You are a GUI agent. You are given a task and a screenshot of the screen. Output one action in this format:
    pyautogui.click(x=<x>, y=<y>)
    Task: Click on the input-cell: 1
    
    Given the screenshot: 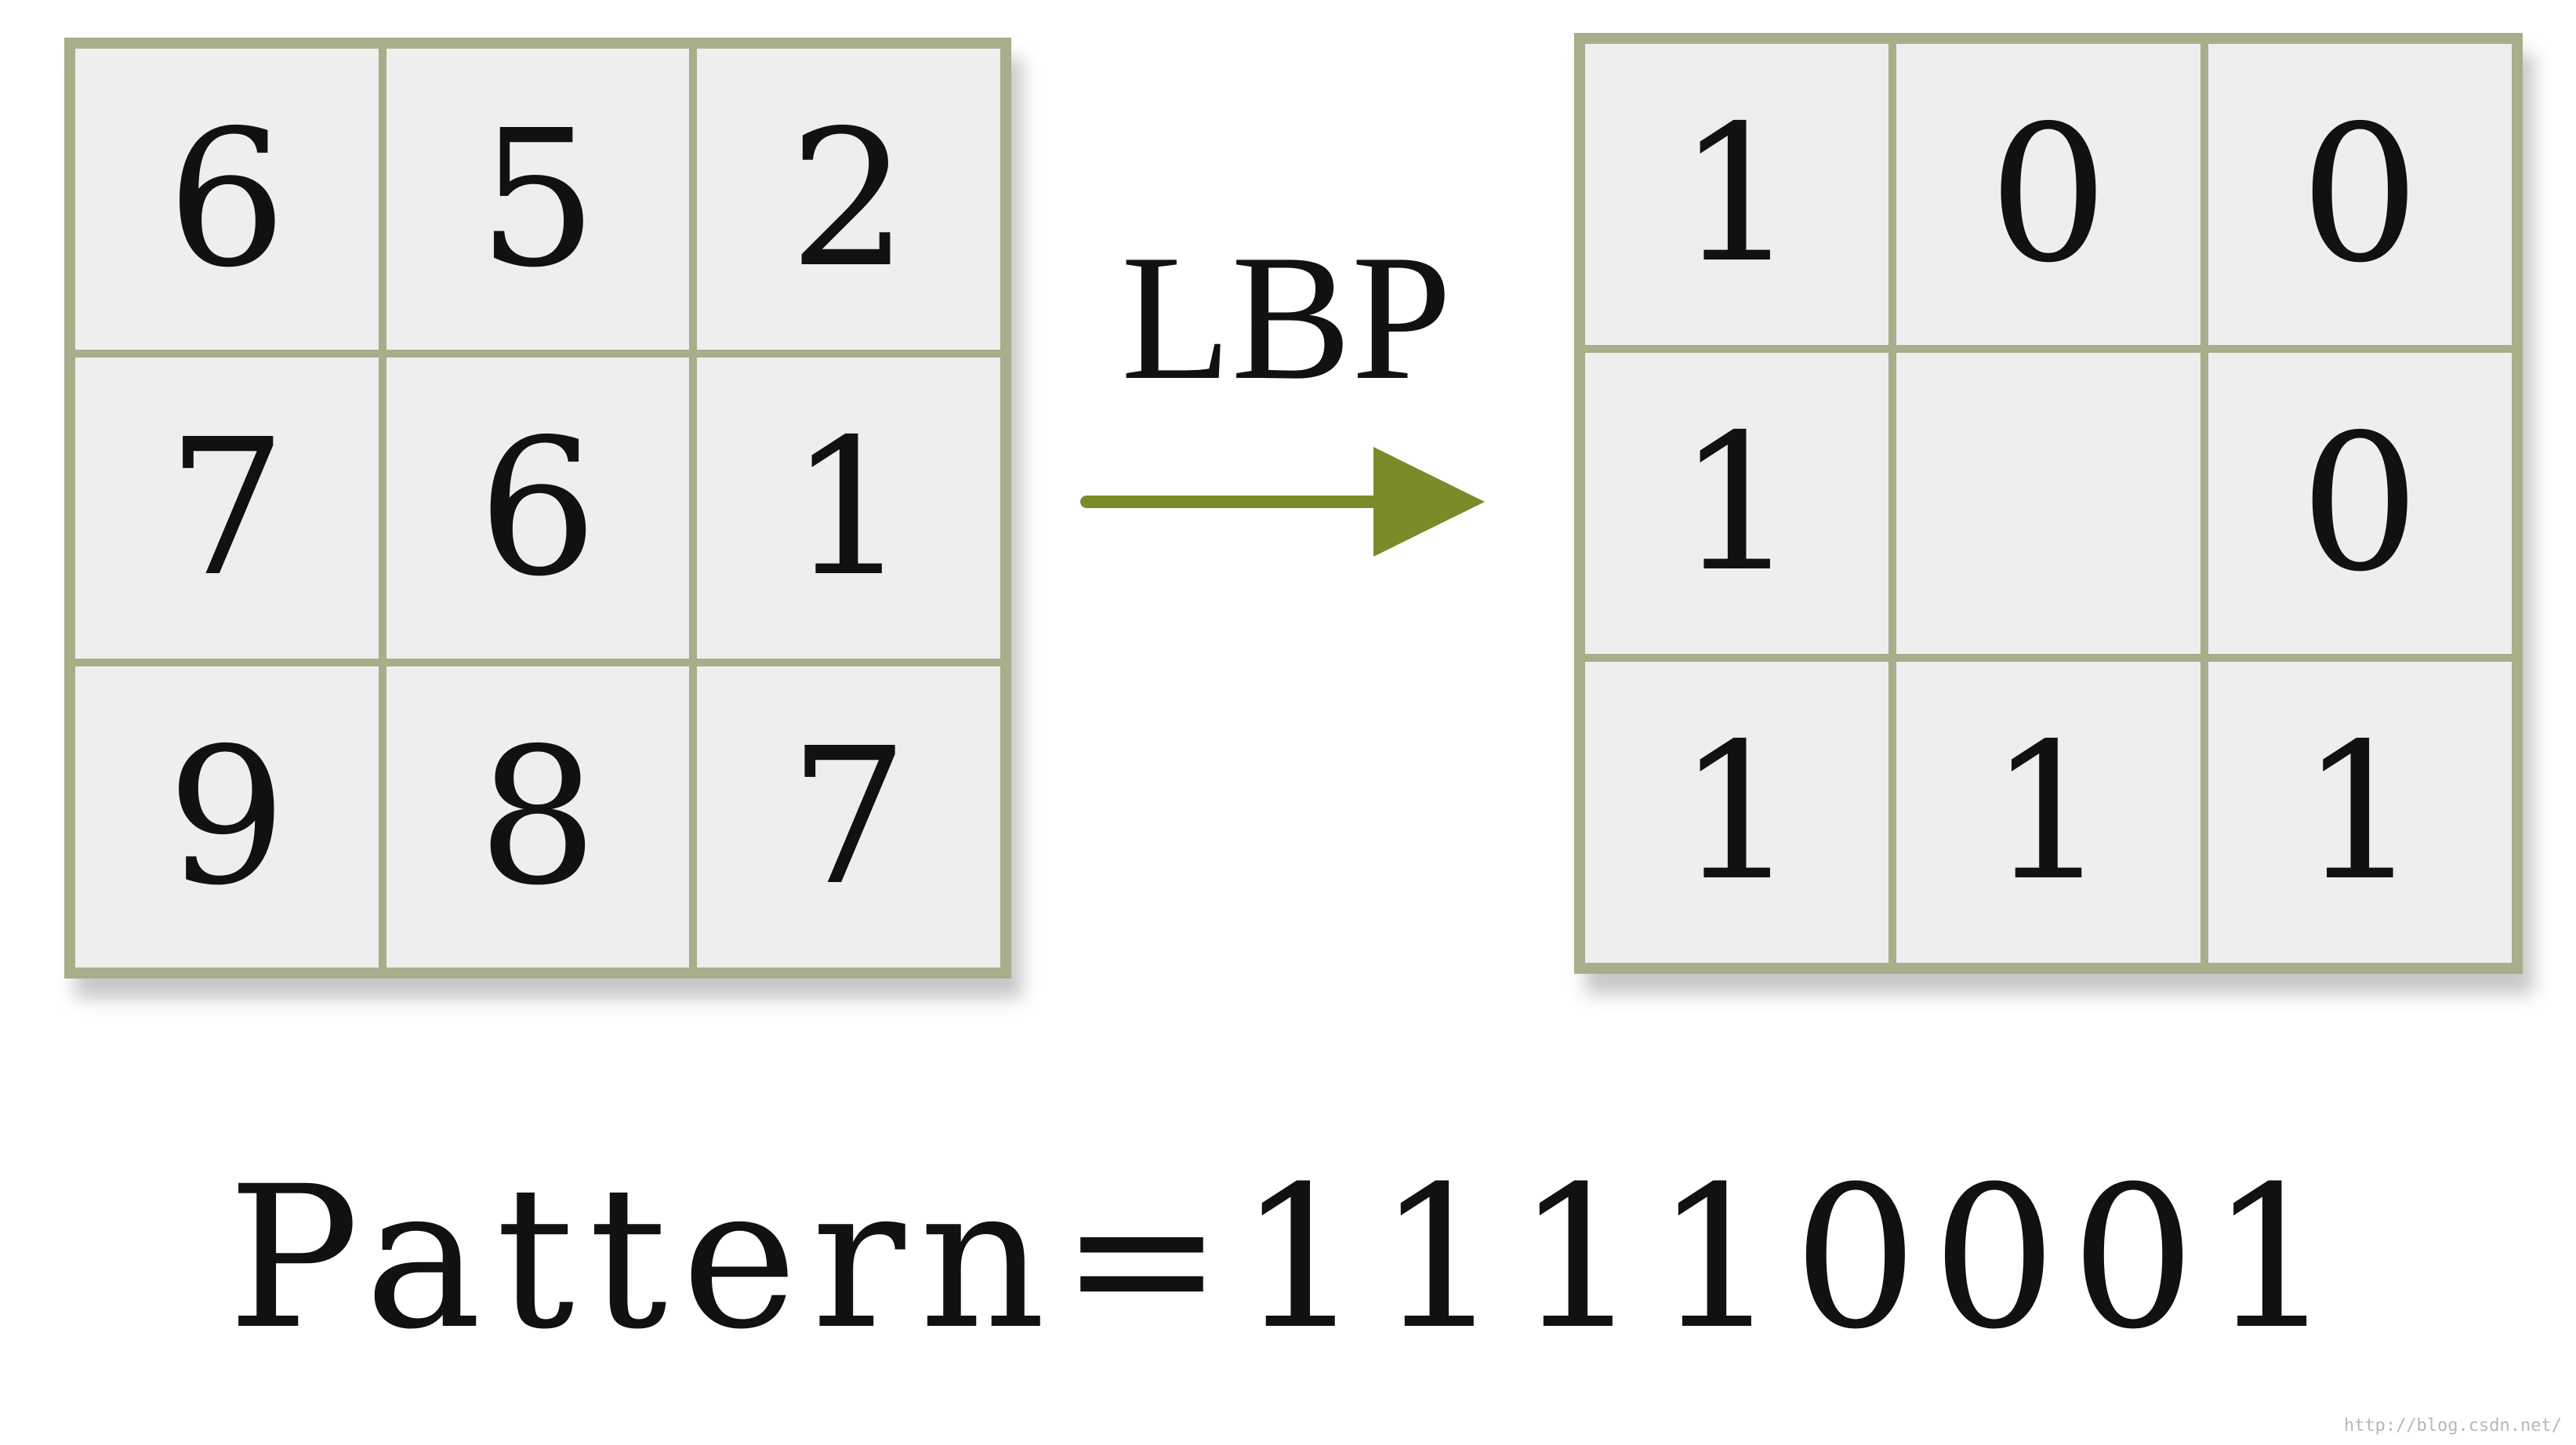 What is the action you would take?
    pyautogui.click(x=849, y=508)
    